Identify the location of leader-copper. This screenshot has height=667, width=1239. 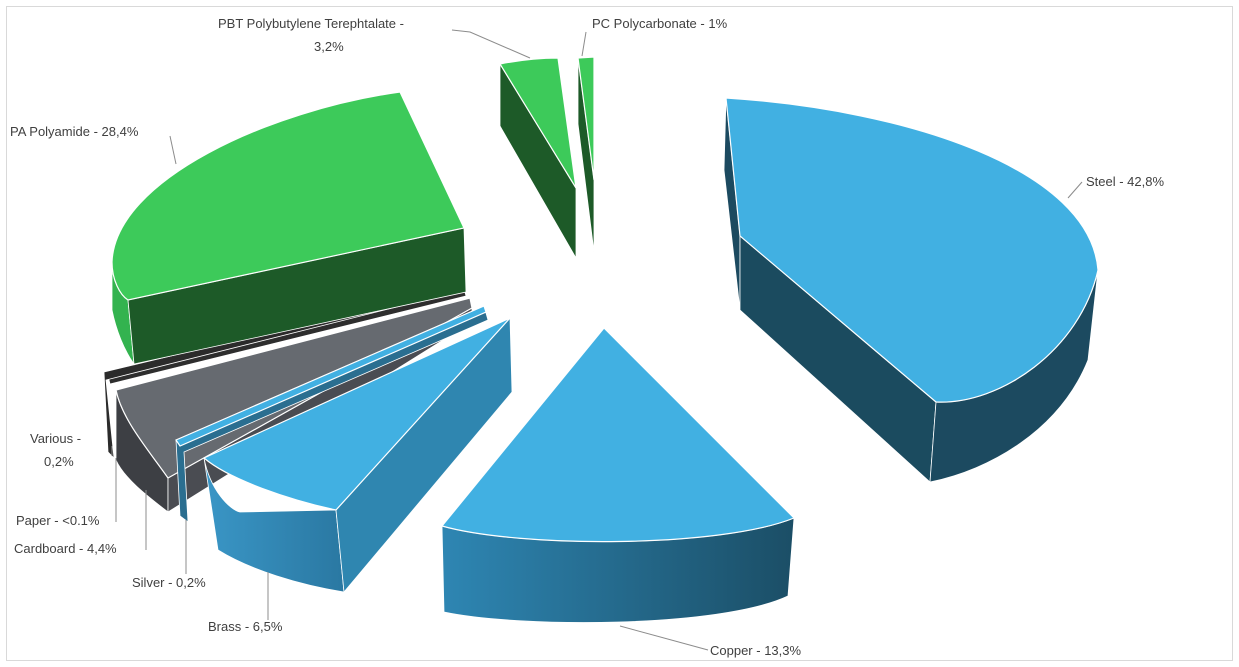
(664, 638).